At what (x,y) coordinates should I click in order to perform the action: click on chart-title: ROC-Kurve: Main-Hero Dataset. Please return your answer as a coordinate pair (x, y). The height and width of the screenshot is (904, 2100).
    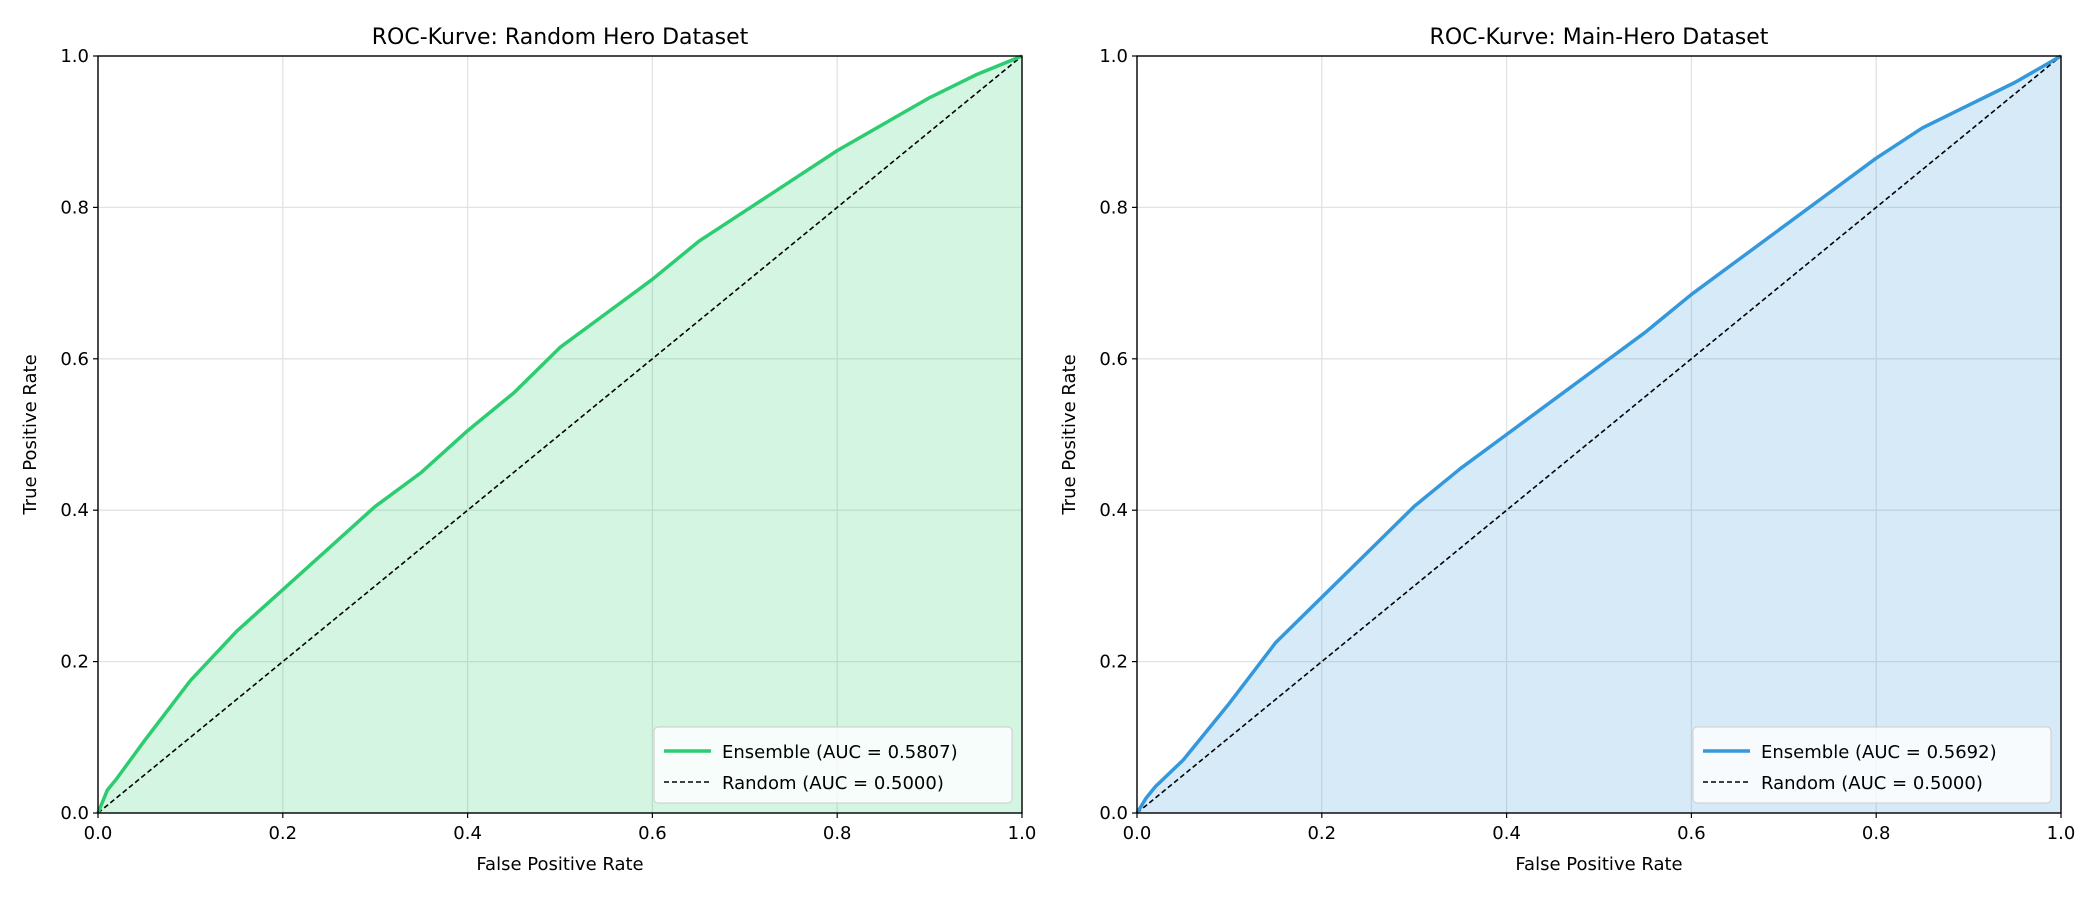
    Looking at the image, I should click on (1599, 37).